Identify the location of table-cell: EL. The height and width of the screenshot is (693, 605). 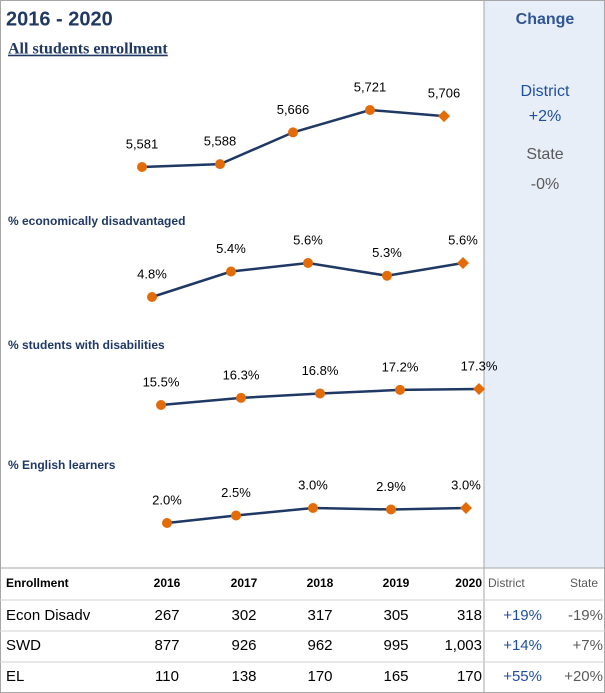
(15, 676).